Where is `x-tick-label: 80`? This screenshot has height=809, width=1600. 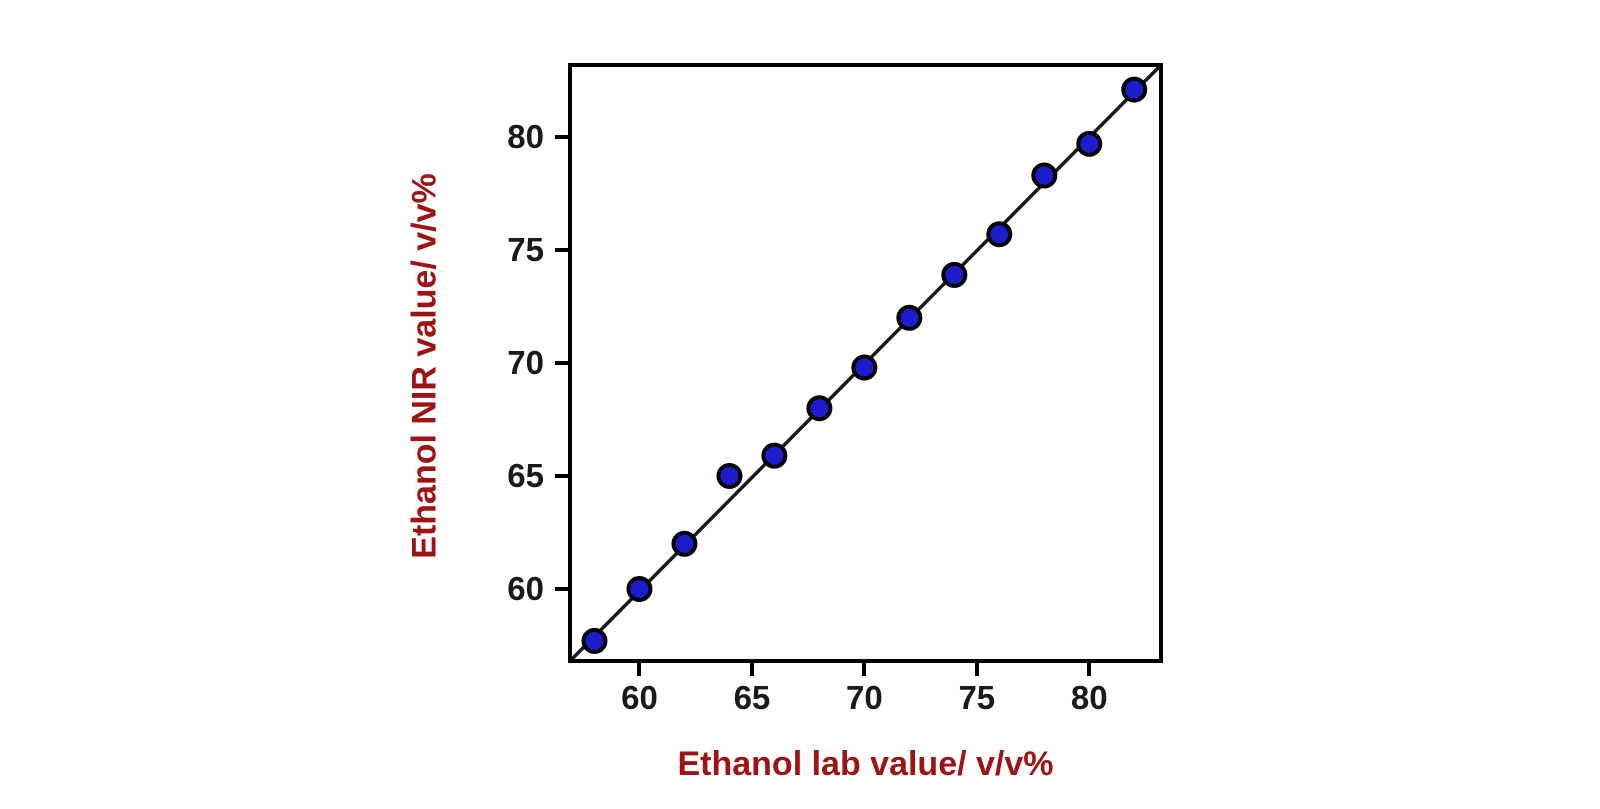
x-tick-label: 80 is located at coordinates (1089, 697).